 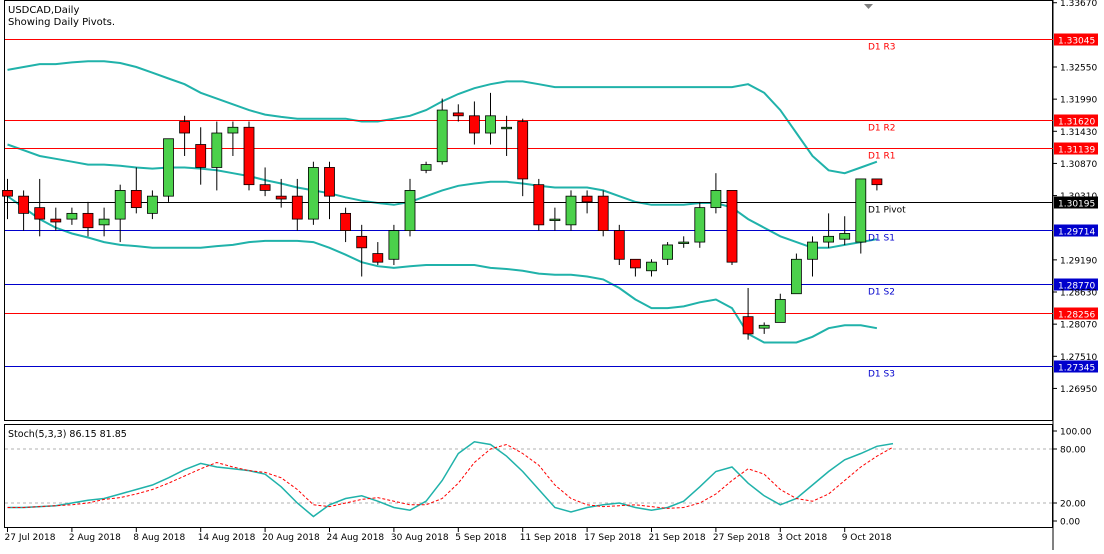 What do you see at coordinates (356, 538) in the screenshot?
I see `time-tick-label: 24 Aug 2018` at bounding box center [356, 538].